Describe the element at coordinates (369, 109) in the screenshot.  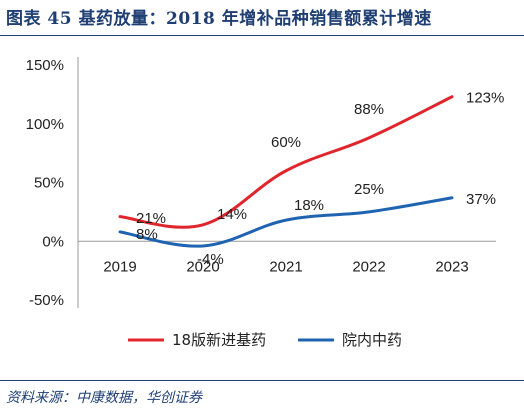
I see `data-label: 88%` at that location.